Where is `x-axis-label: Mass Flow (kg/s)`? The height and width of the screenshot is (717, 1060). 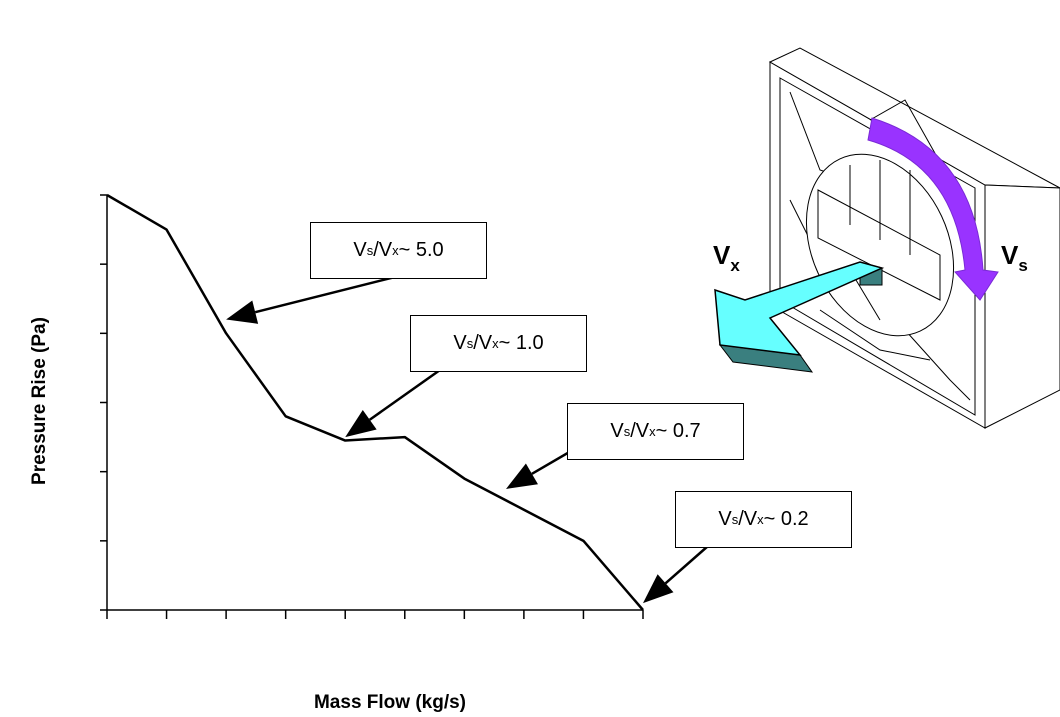 x-axis-label: Mass Flow (kg/s) is located at coordinates (390, 702).